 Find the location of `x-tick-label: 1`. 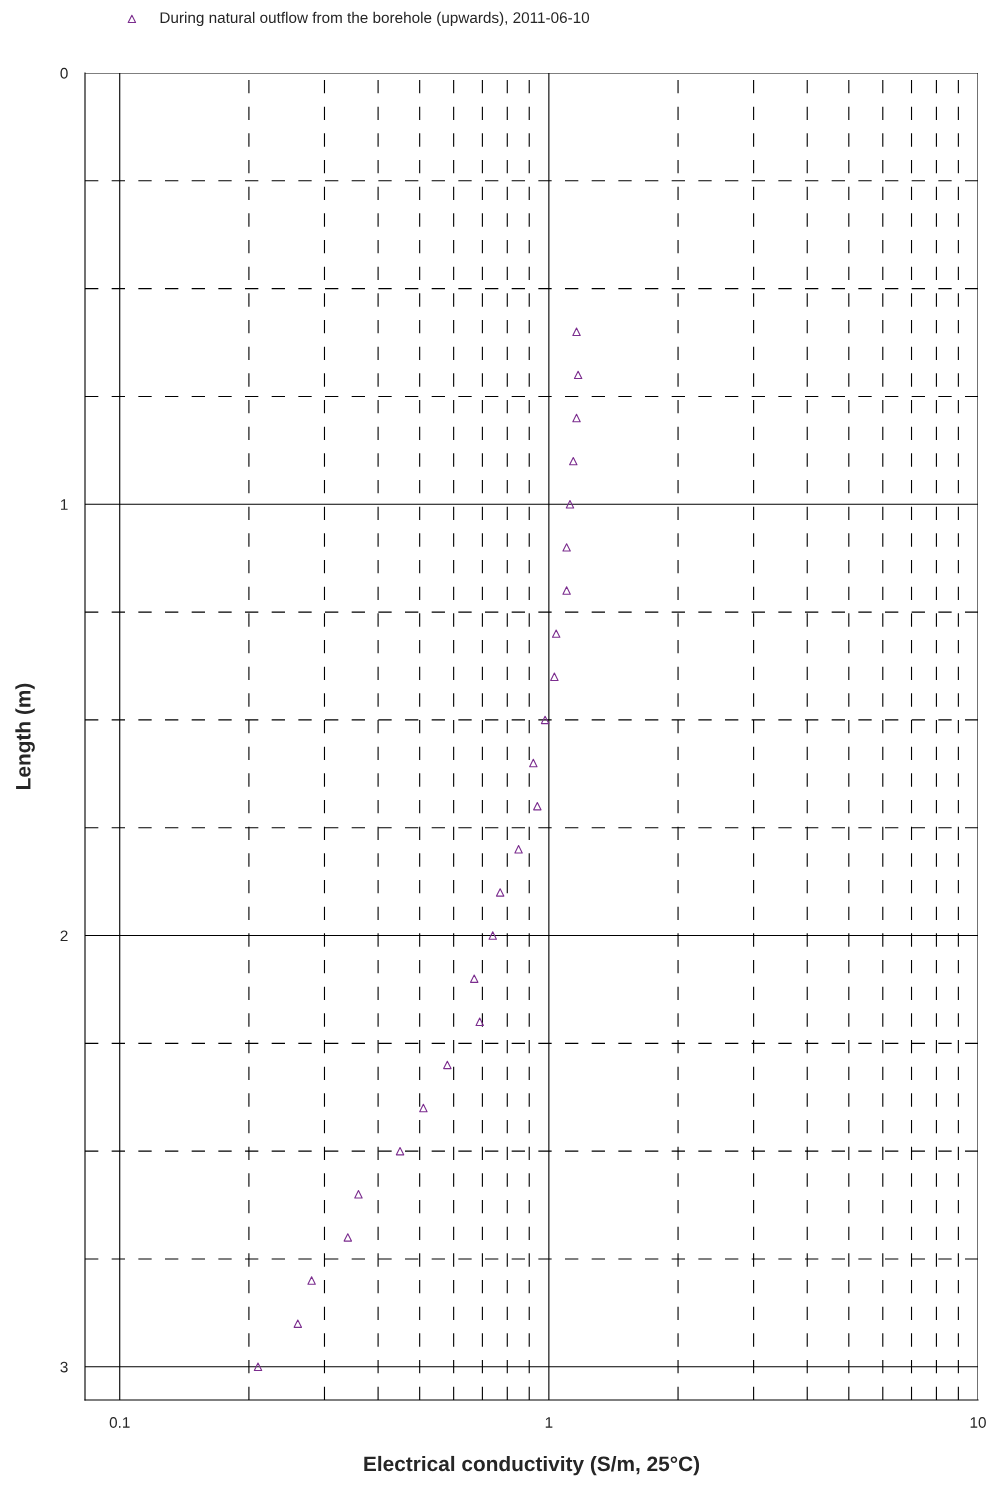

x-tick-label: 1 is located at coordinates (549, 1422).